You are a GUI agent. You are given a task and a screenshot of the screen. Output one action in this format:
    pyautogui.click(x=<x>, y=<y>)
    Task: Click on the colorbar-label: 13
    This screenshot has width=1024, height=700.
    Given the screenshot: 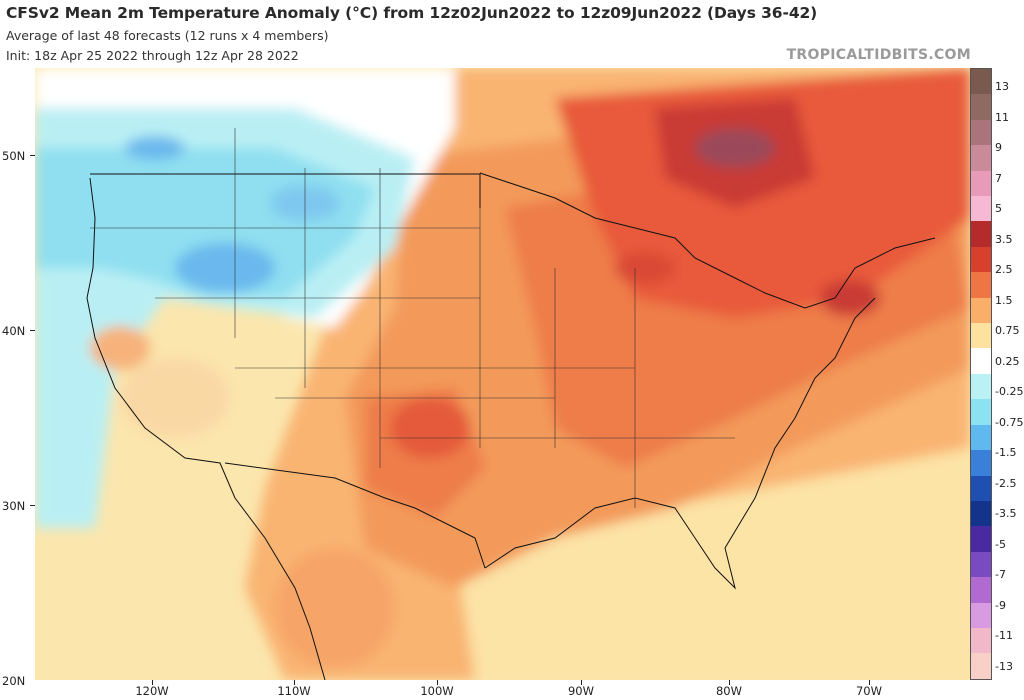 What is the action you would take?
    pyautogui.click(x=1002, y=86)
    